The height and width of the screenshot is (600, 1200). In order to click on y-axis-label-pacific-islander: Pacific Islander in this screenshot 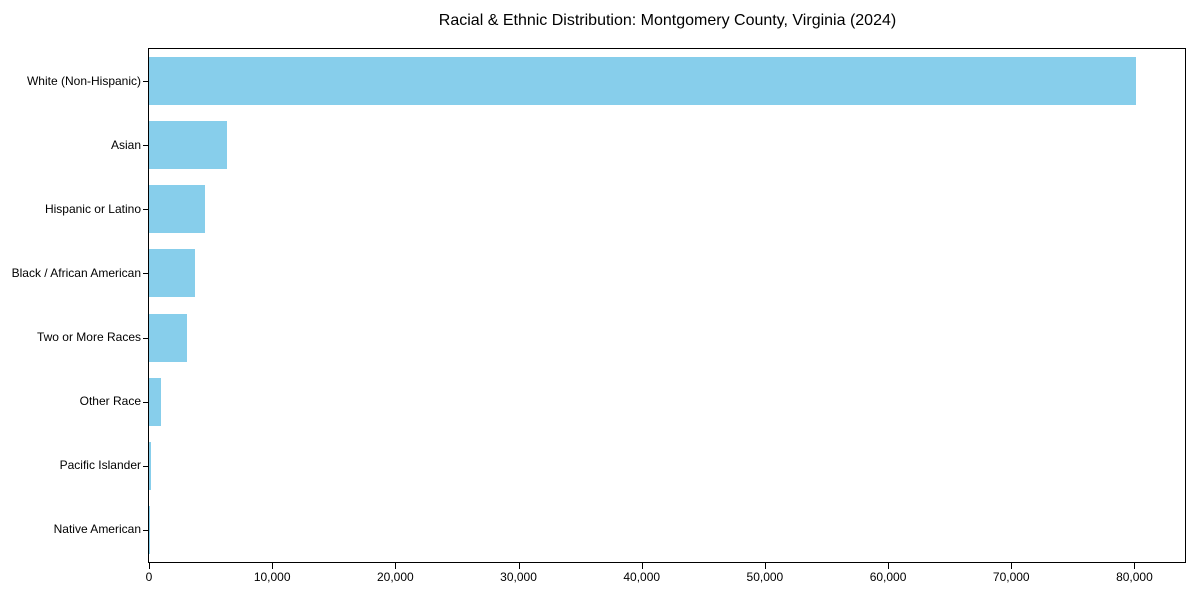, I will do `click(100, 465)`.